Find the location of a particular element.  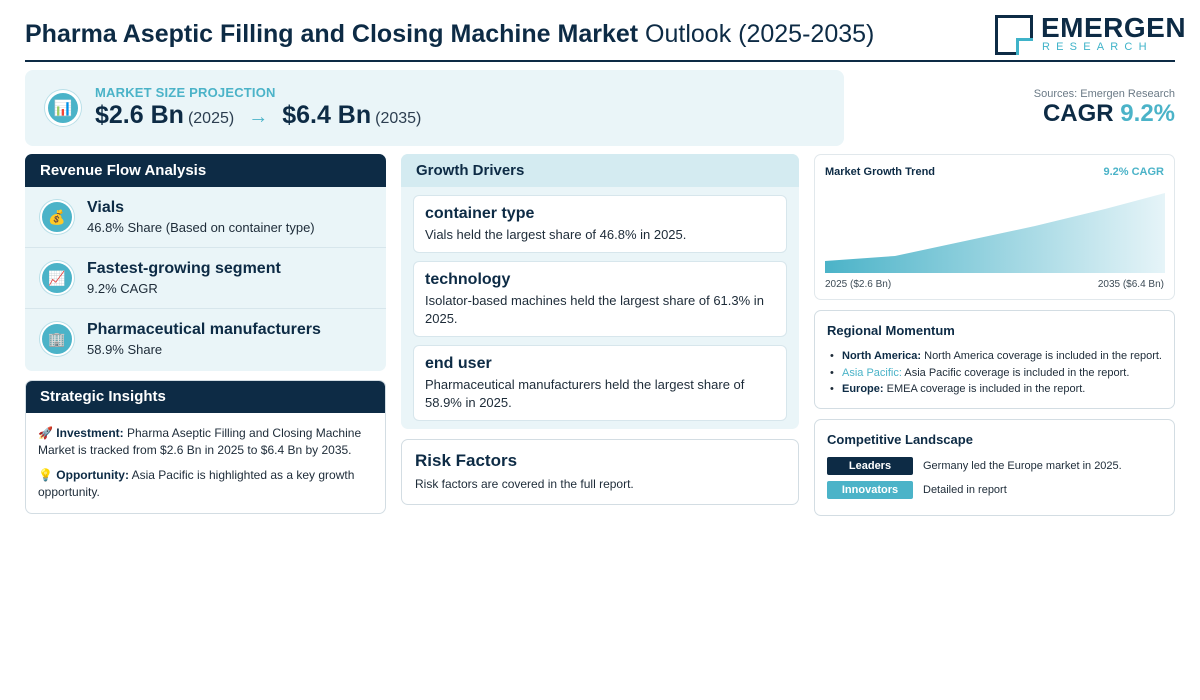

risk-factors-title: Risk Factors is located at coordinates (466, 460).